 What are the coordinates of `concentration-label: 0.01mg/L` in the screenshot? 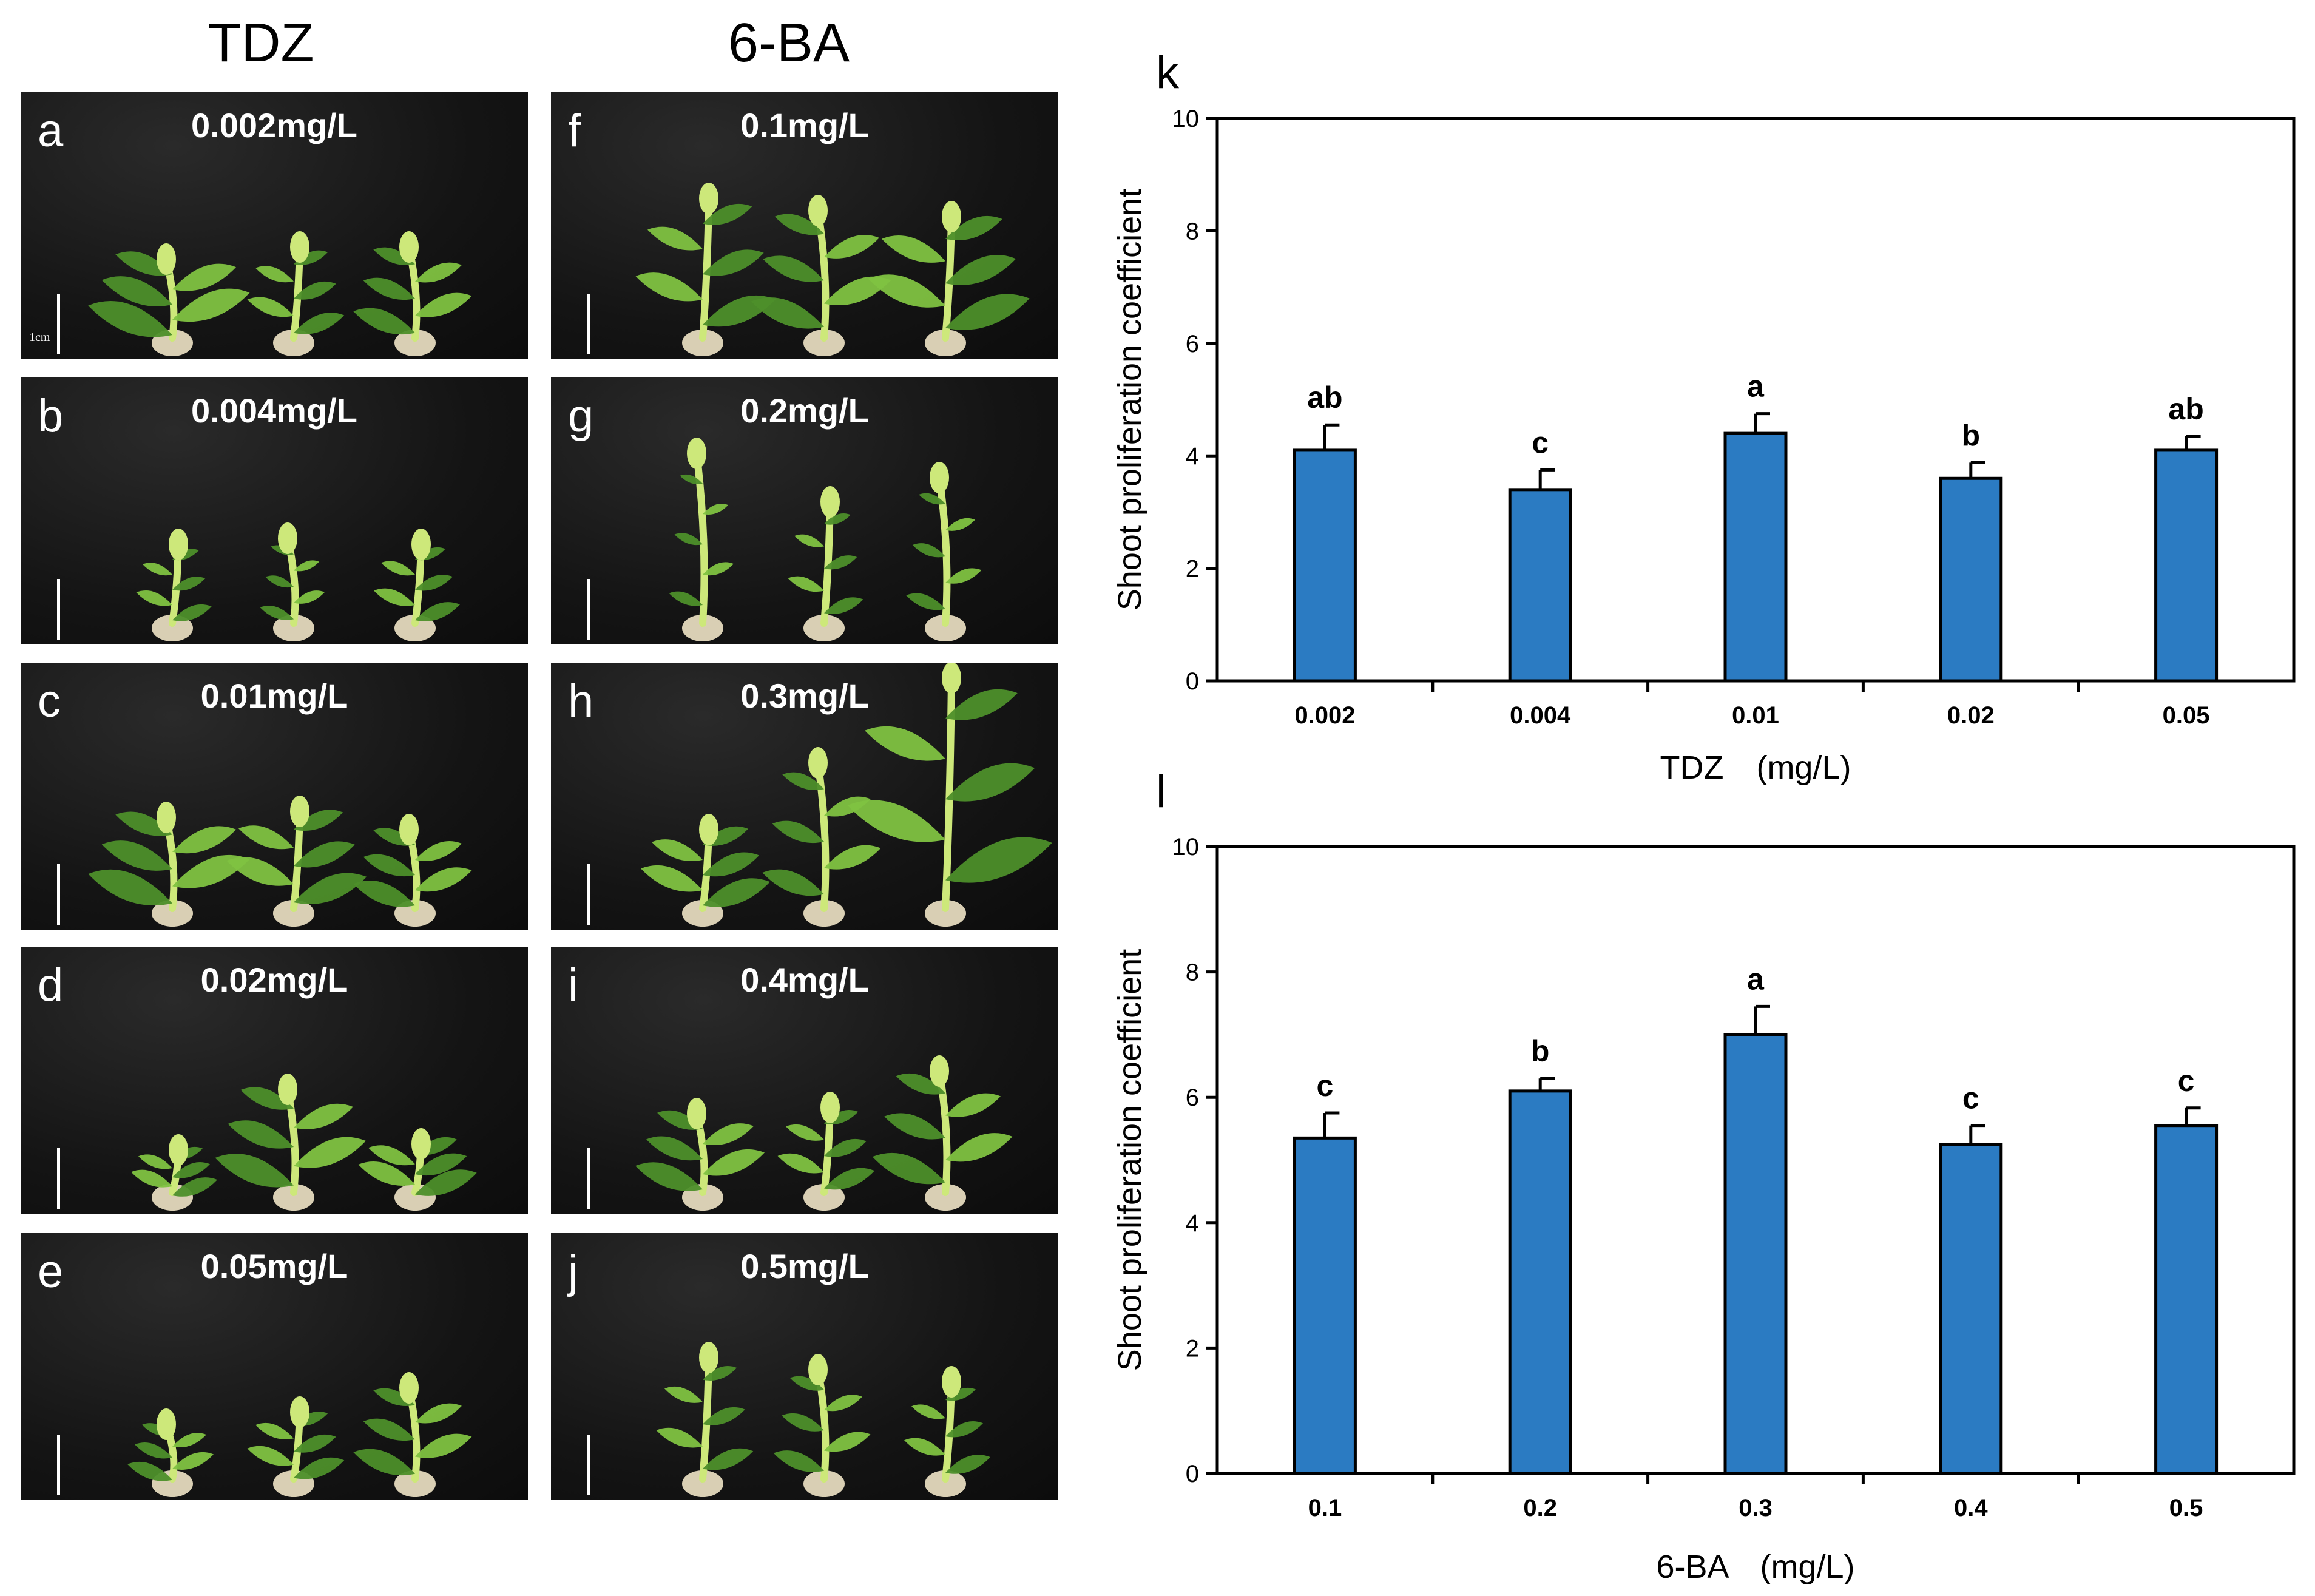 It's located at (274, 696).